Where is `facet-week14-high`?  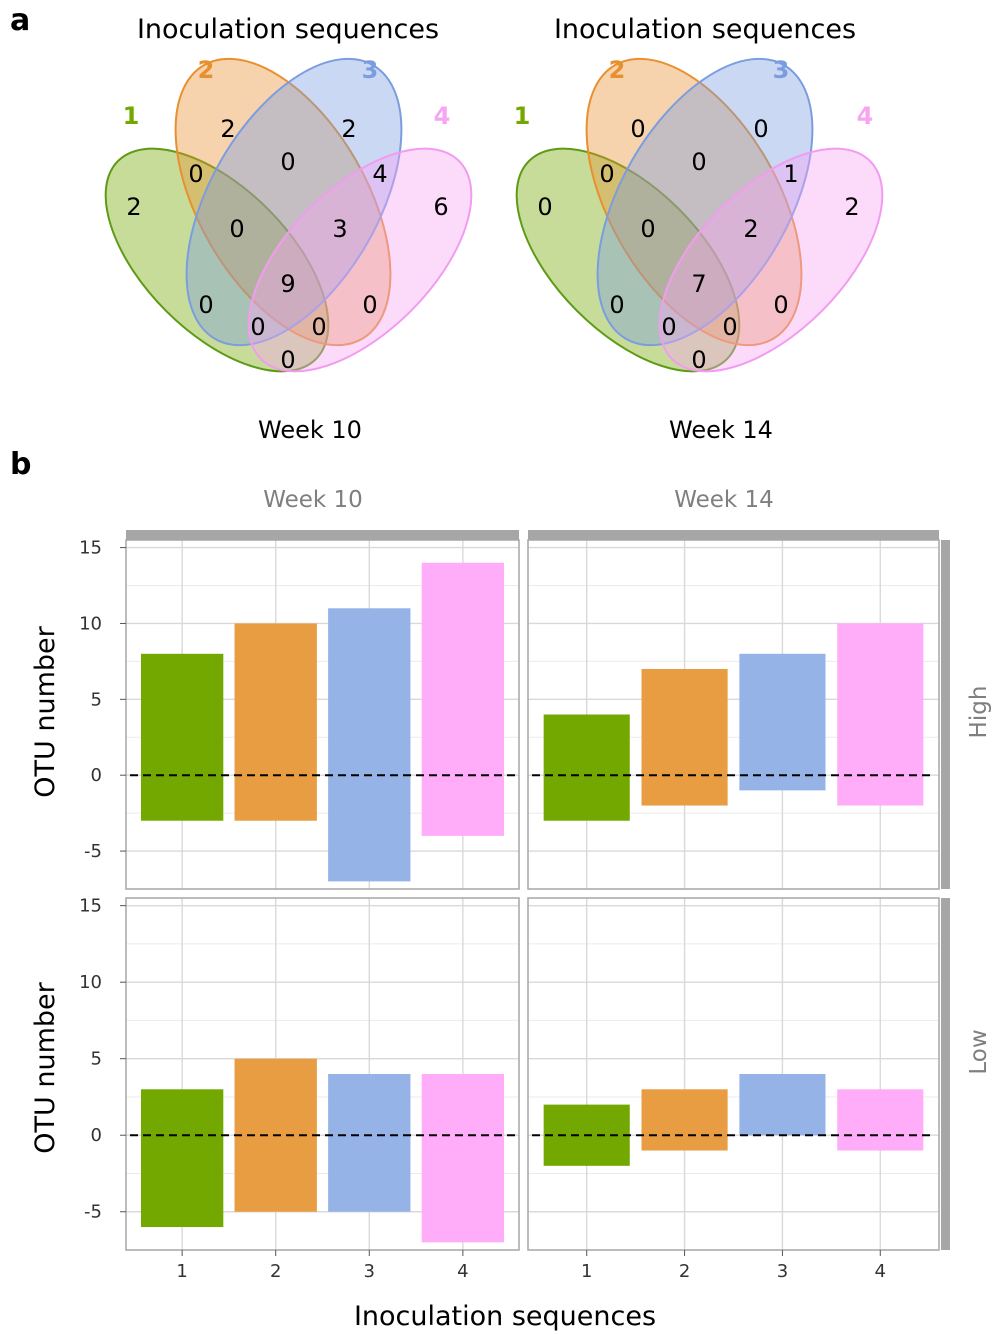 facet-week14-high is located at coordinates (733, 714).